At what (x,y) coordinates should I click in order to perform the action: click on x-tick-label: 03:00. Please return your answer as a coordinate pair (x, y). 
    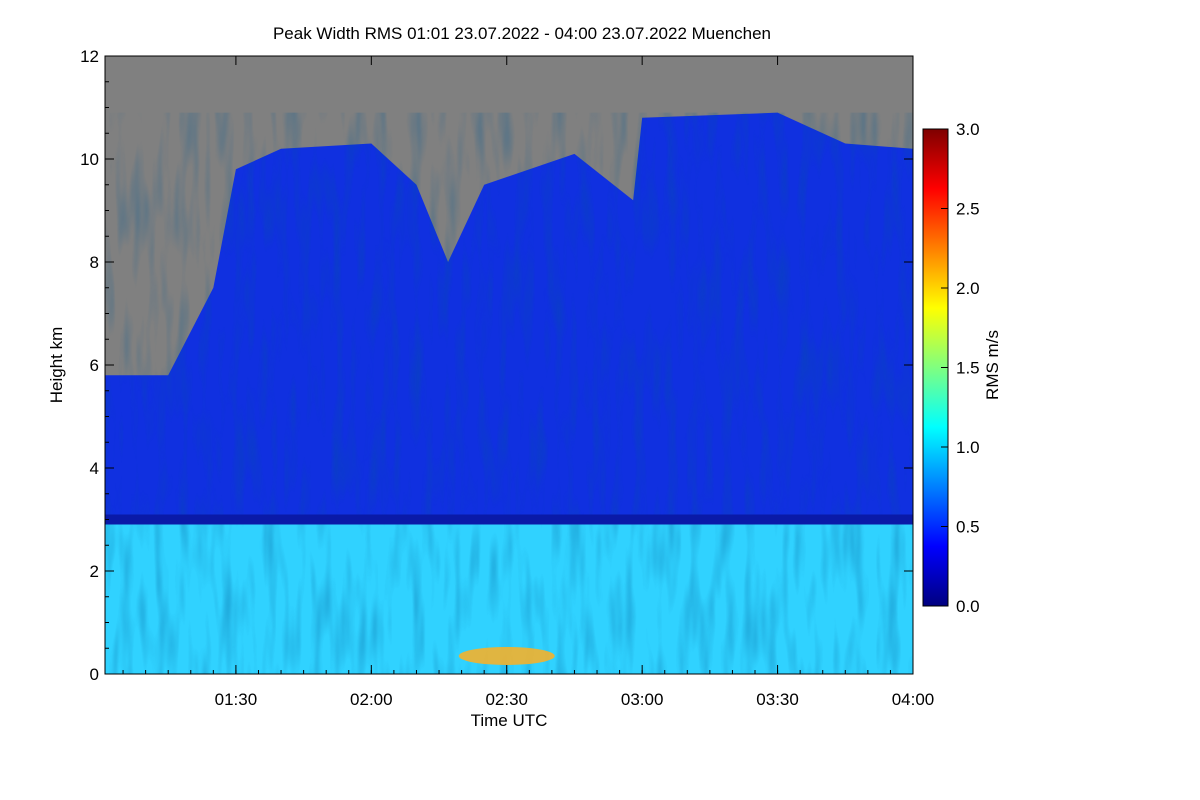
    Looking at the image, I should click on (642, 699).